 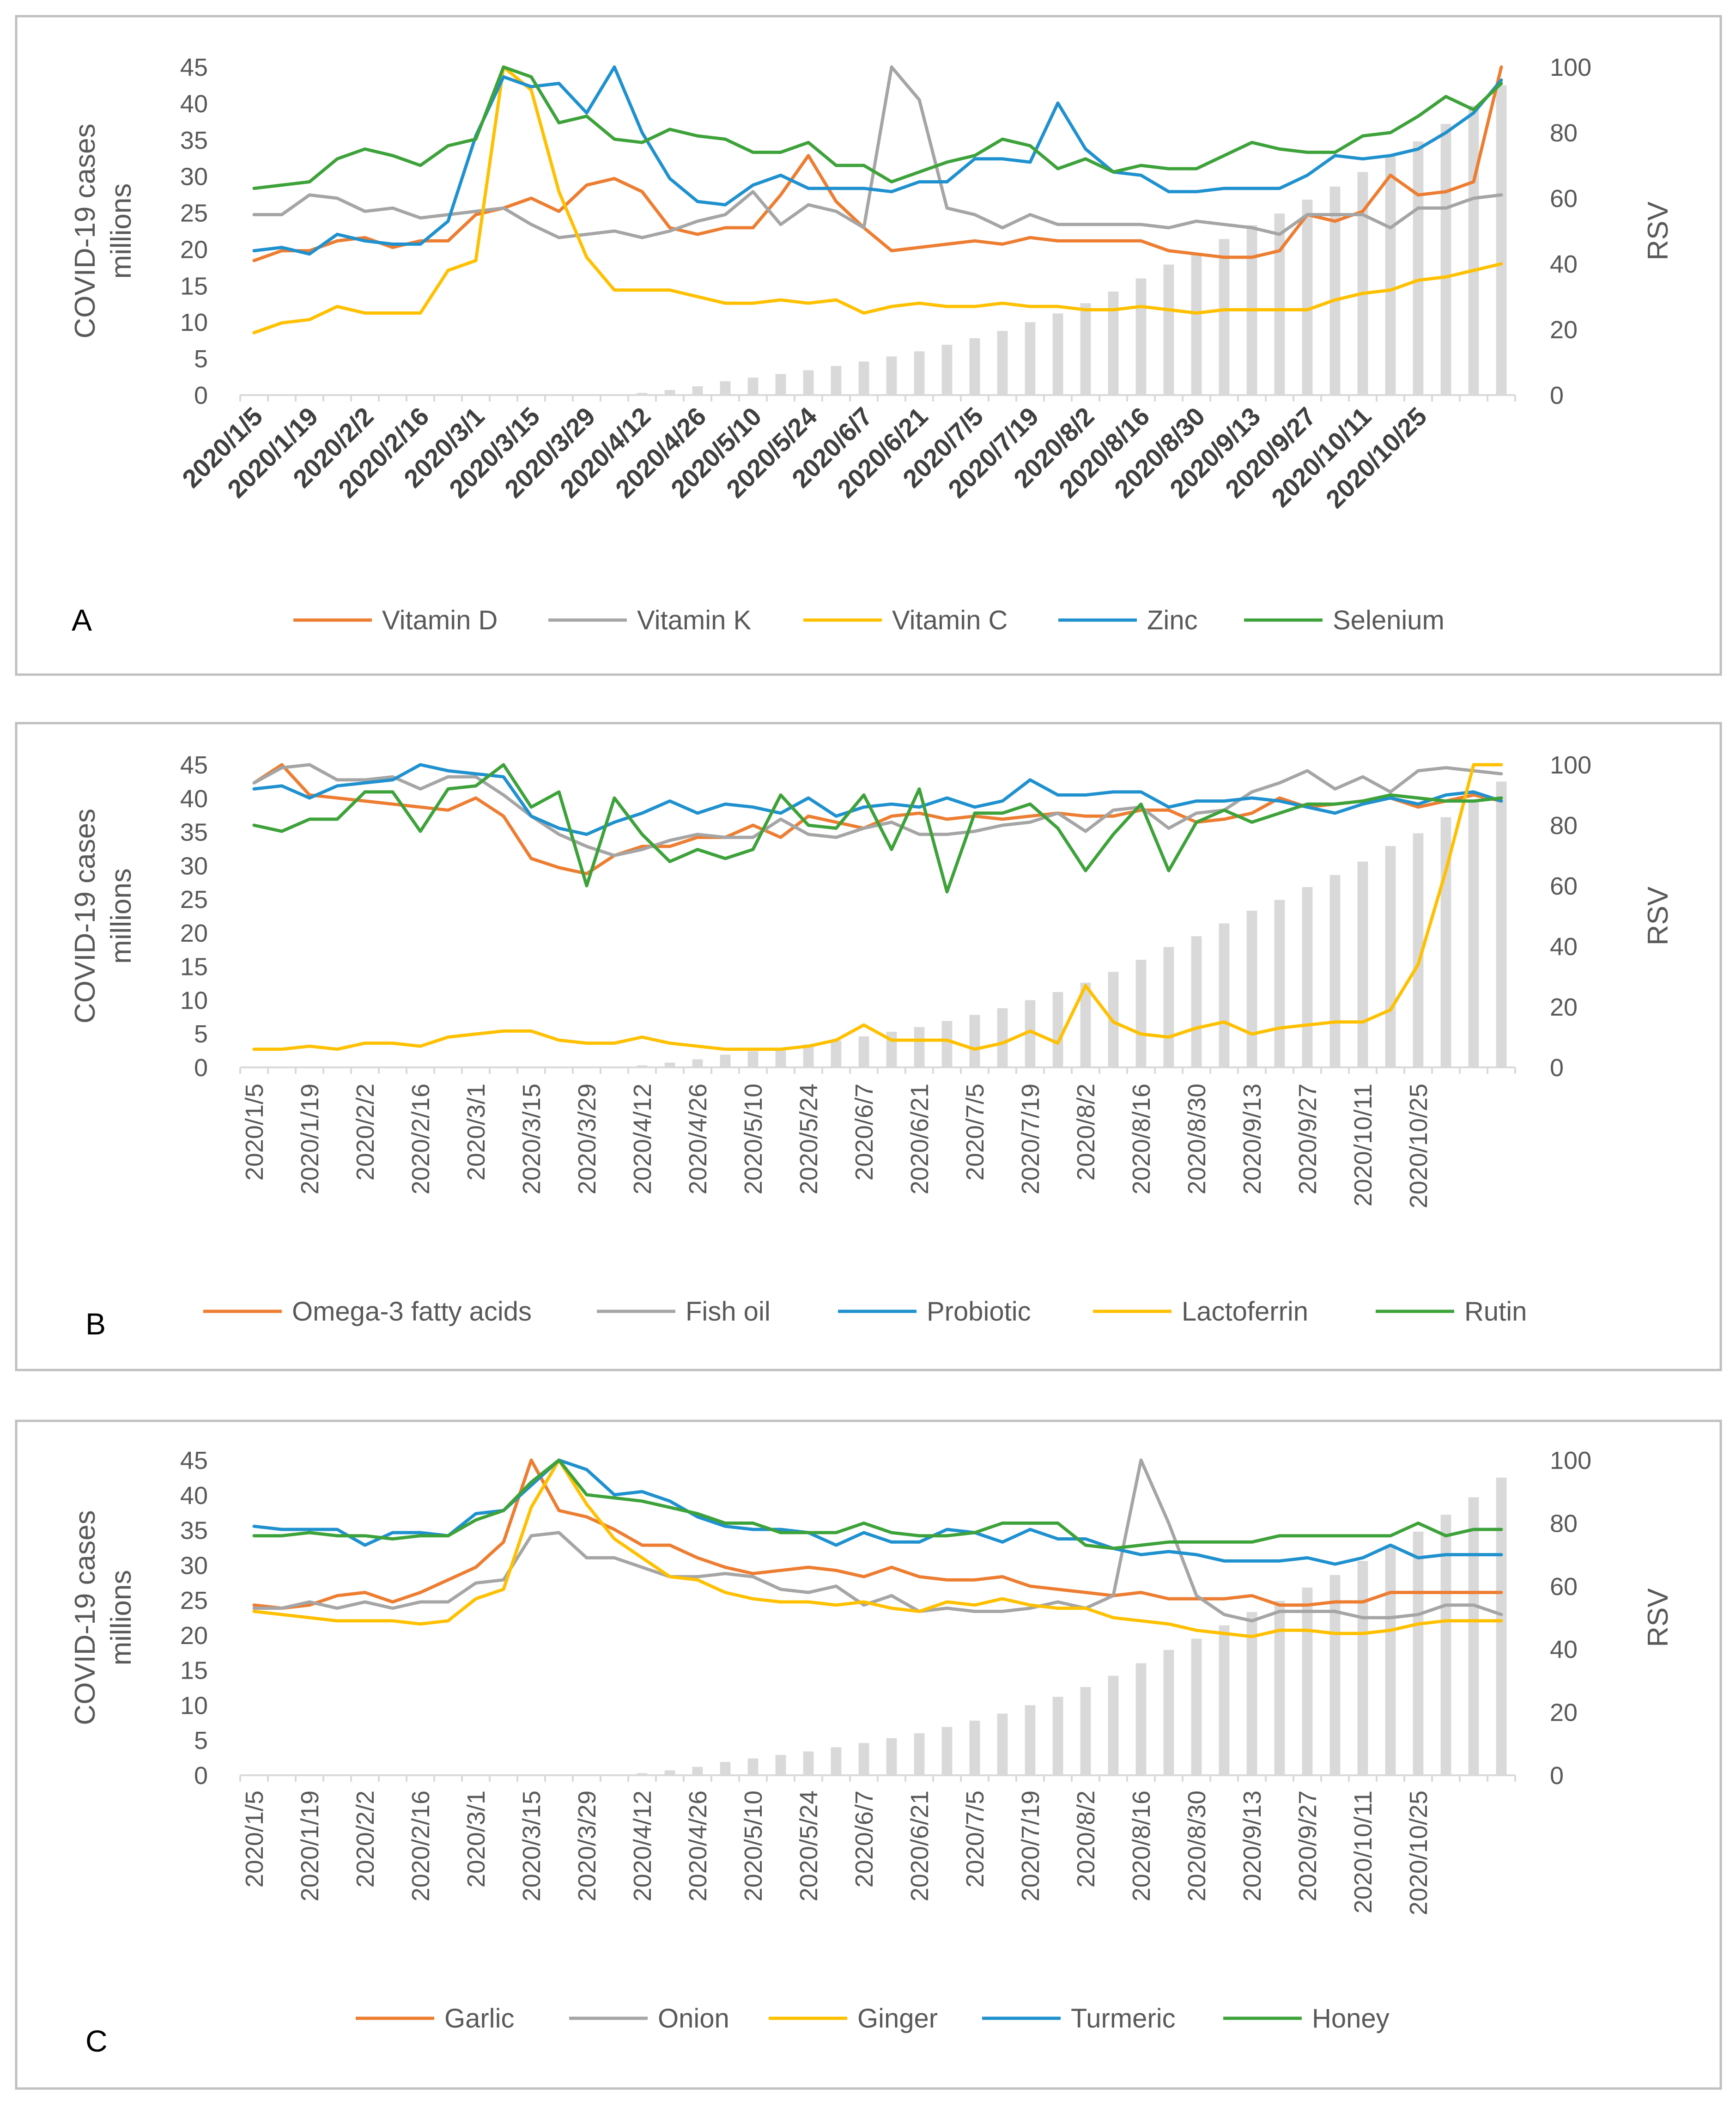 What do you see at coordinates (878, 200) in the screenshot?
I see `series-line-vitamin-c` at bounding box center [878, 200].